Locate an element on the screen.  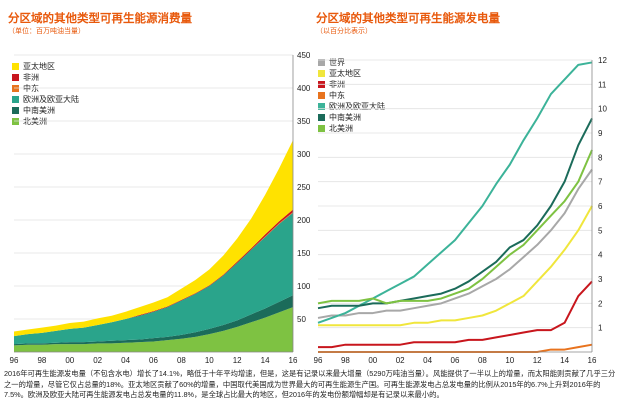
left-legend-item: 北美洲 is located at coordinates (45, 121).